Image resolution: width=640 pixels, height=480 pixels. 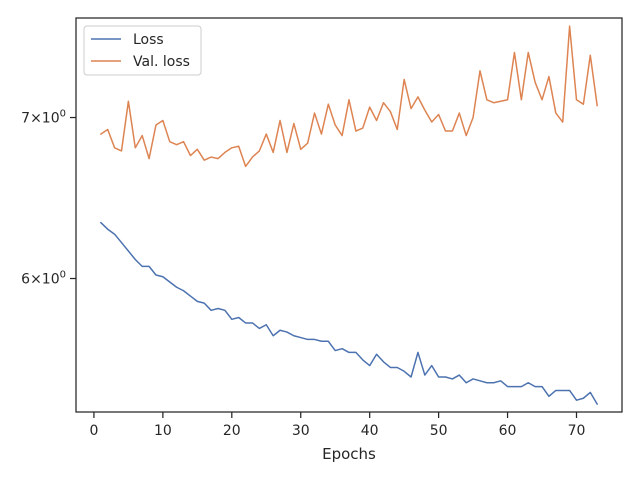 I want to click on legend: Loss Val. loss, so click(x=142, y=50).